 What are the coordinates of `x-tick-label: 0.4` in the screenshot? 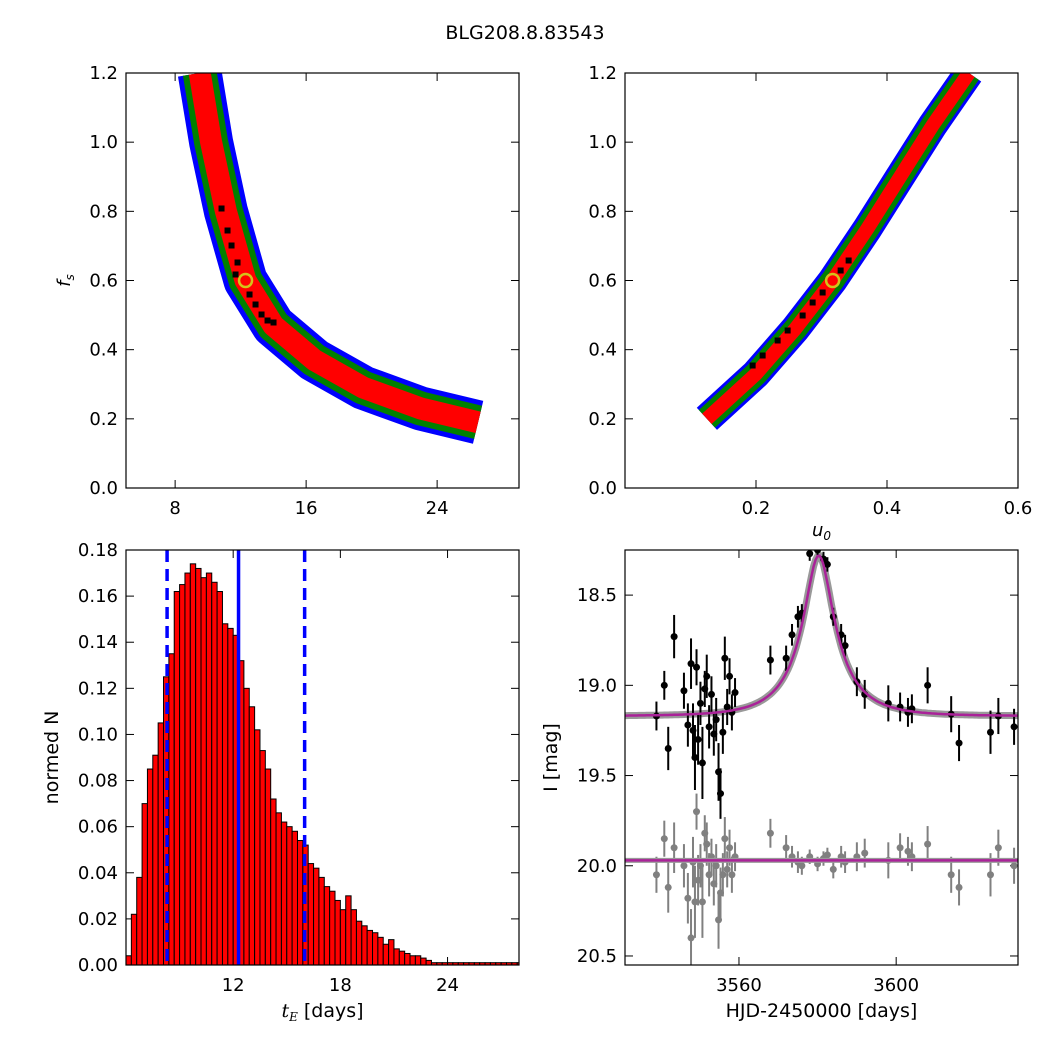 It's located at (887, 508).